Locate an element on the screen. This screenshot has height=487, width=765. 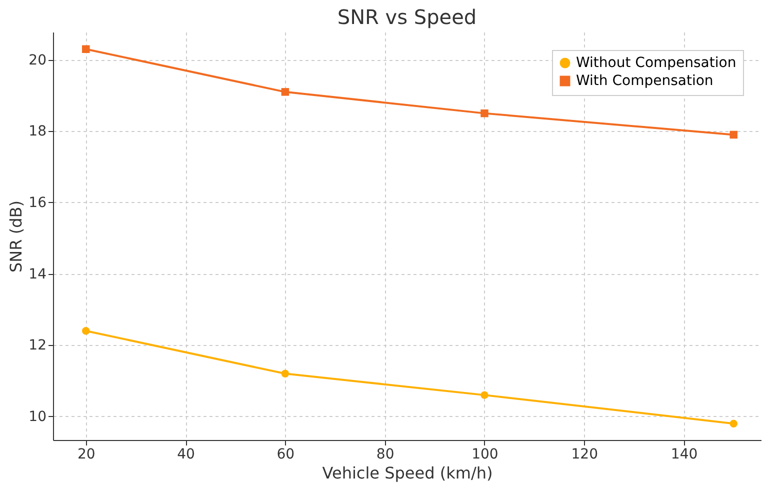
x-tick-label: 140 is located at coordinates (684, 454).